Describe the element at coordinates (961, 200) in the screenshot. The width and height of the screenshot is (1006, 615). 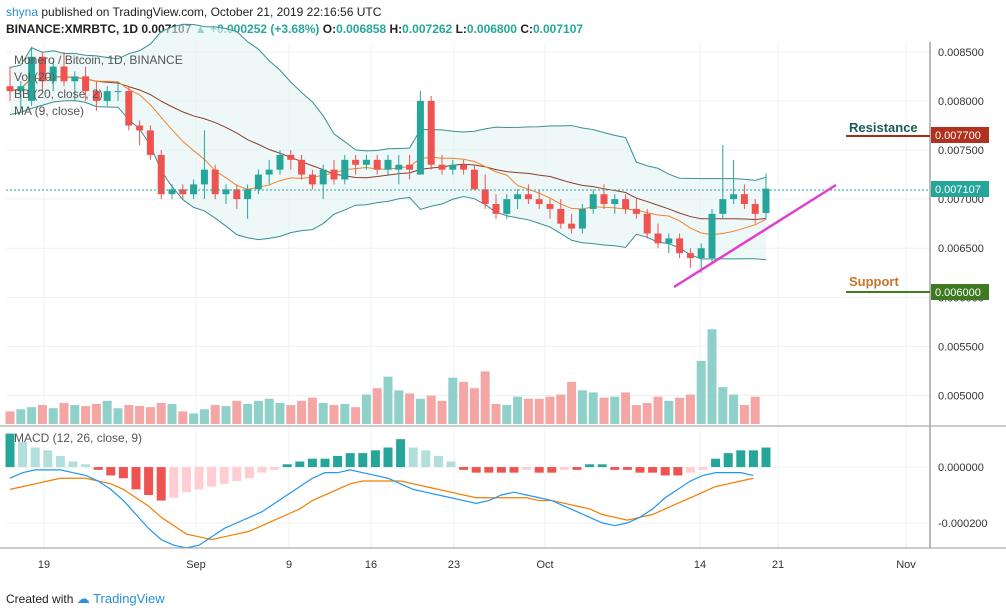
I see `y-tick-label: 0.007000` at that location.